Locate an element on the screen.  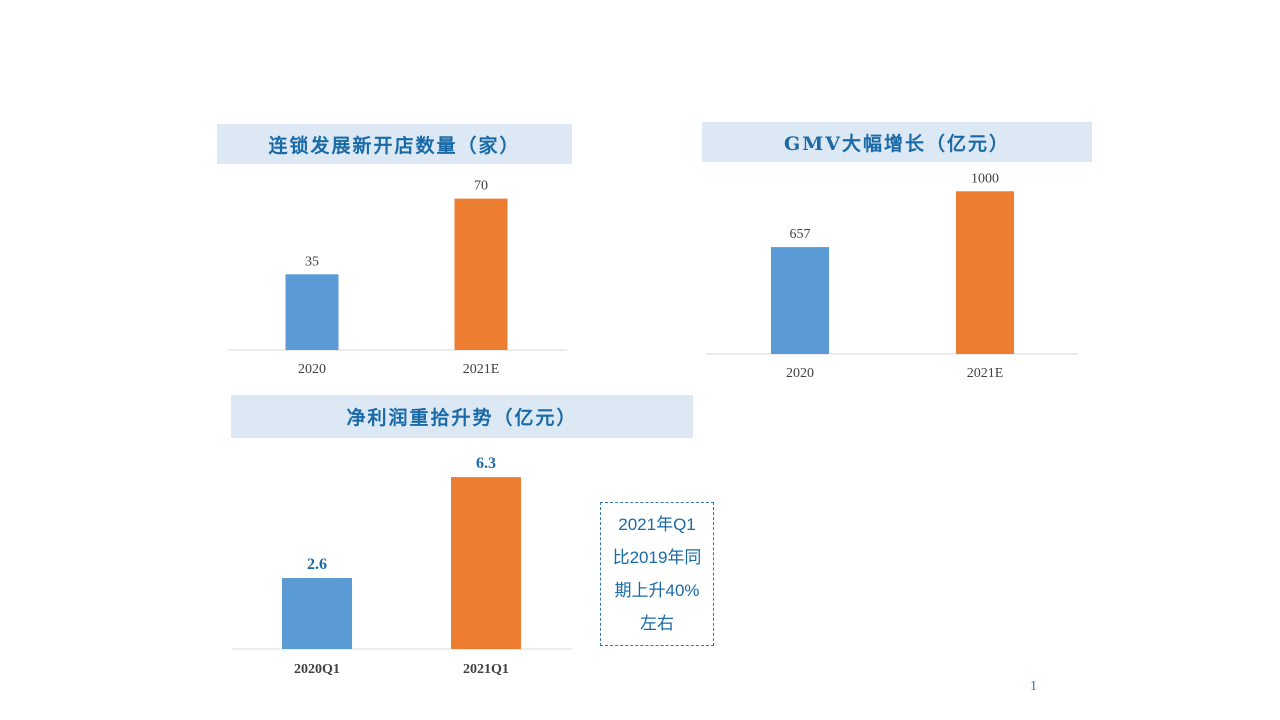
data-label: 657 is located at coordinates (800, 234).